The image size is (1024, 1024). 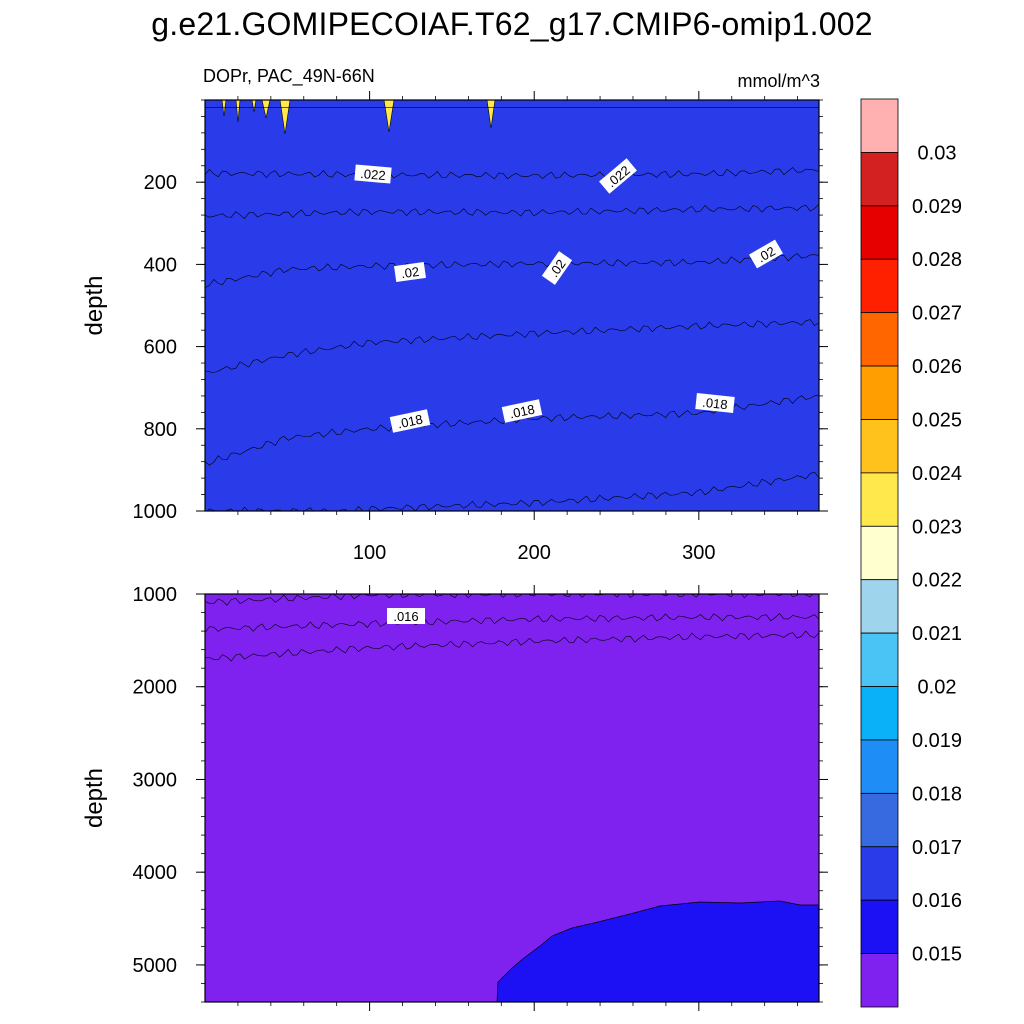 What do you see at coordinates (937, 955) in the screenshot?
I see `colorbar-label: 0.015` at bounding box center [937, 955].